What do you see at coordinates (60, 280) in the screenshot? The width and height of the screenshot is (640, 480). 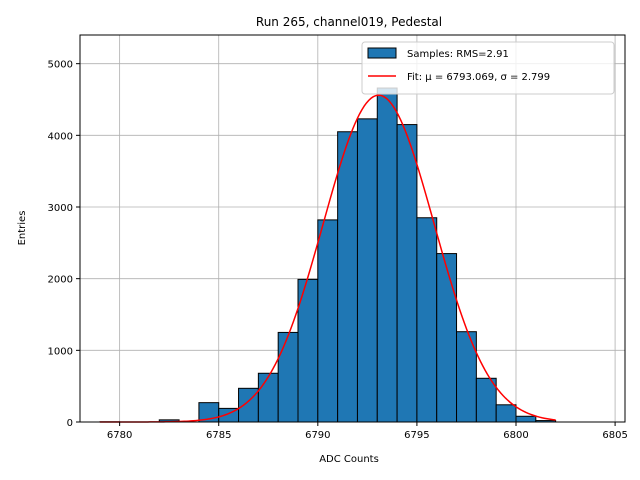 I see `y-tick-label: 2000` at bounding box center [60, 280].